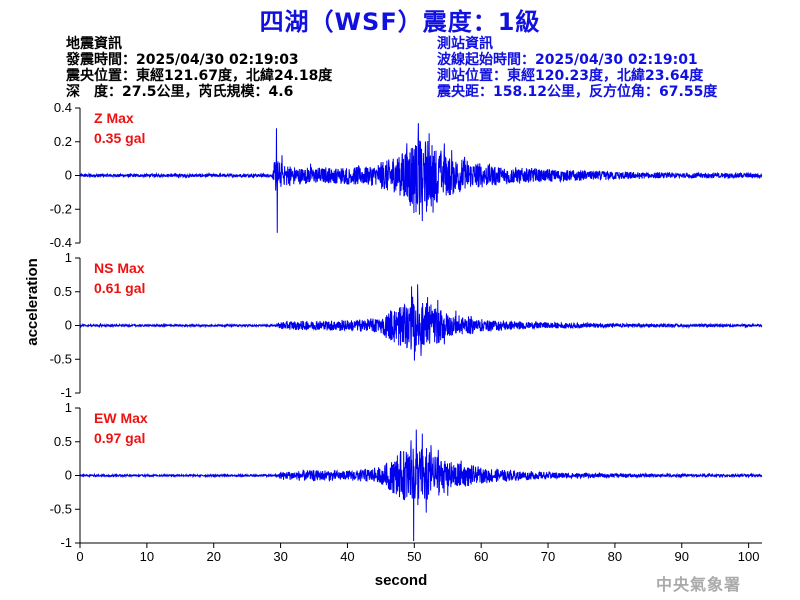 Image resolution: width=800 pixels, height=600 pixels. I want to click on max-label-ns: NS Max, so click(119, 268).